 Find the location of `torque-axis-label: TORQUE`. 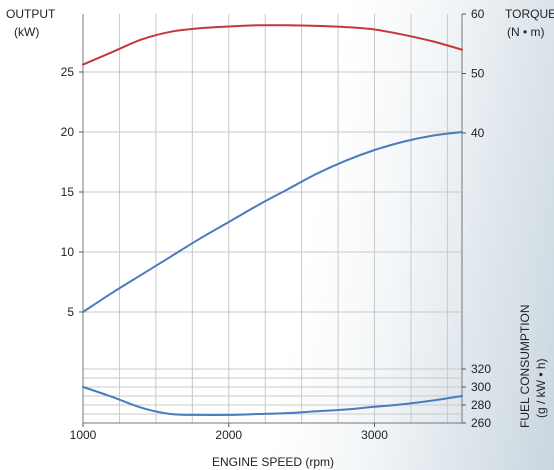

torque-axis-label: TORQUE is located at coordinates (529, 14).